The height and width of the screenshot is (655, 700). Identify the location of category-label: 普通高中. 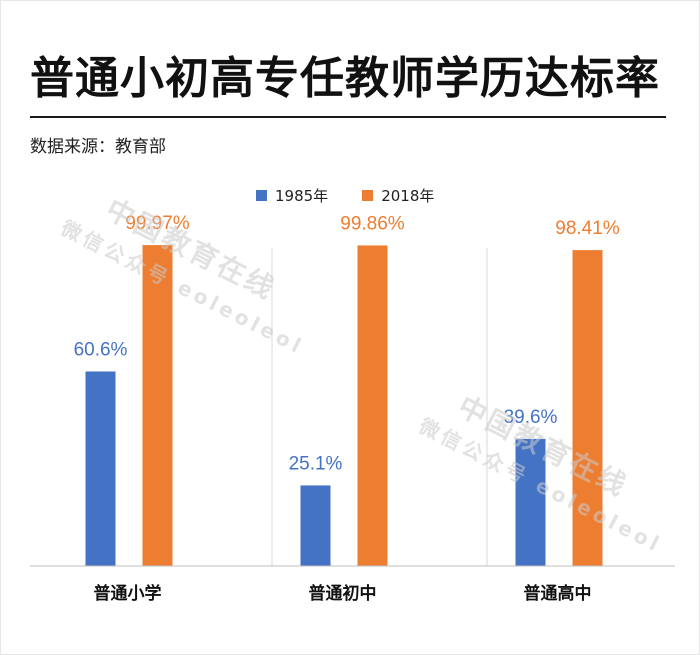
(558, 593).